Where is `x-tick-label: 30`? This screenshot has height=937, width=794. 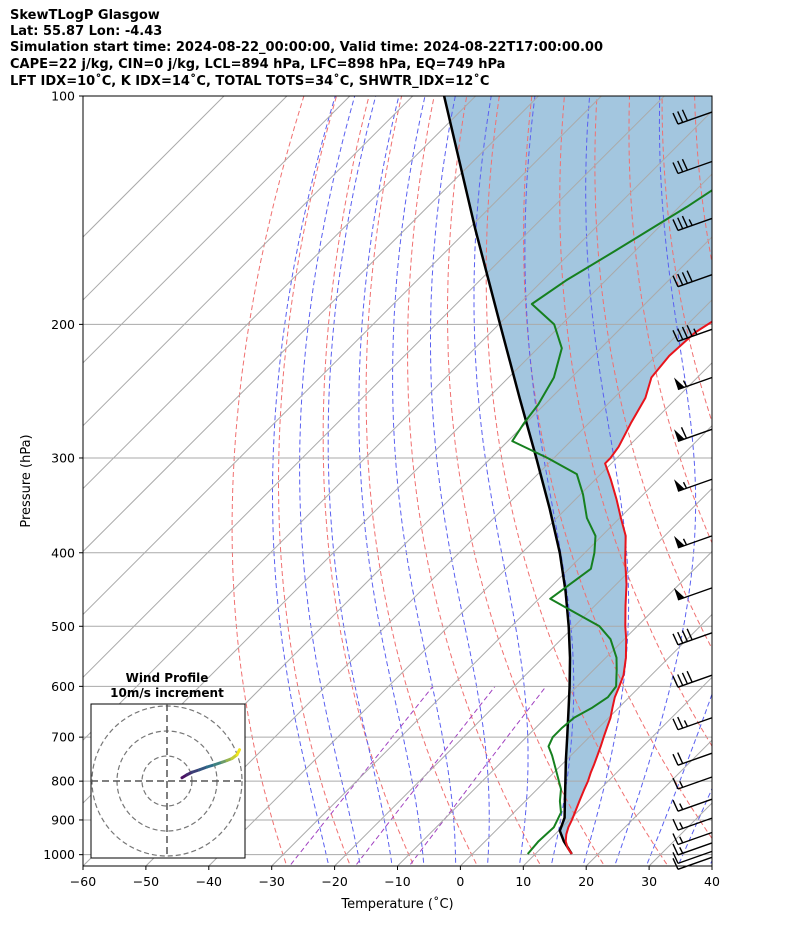 x-tick-label: 30 is located at coordinates (649, 881).